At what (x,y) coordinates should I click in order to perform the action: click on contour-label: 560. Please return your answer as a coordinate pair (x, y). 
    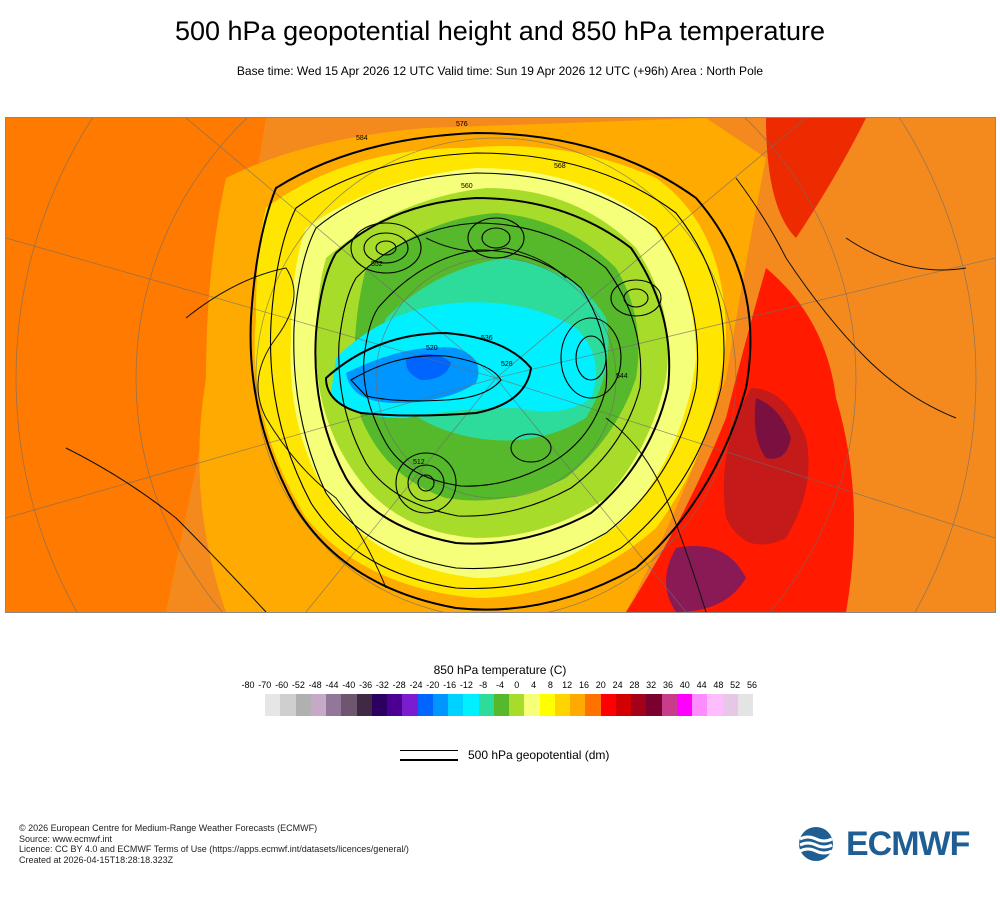
    Looking at the image, I should click on (467, 186).